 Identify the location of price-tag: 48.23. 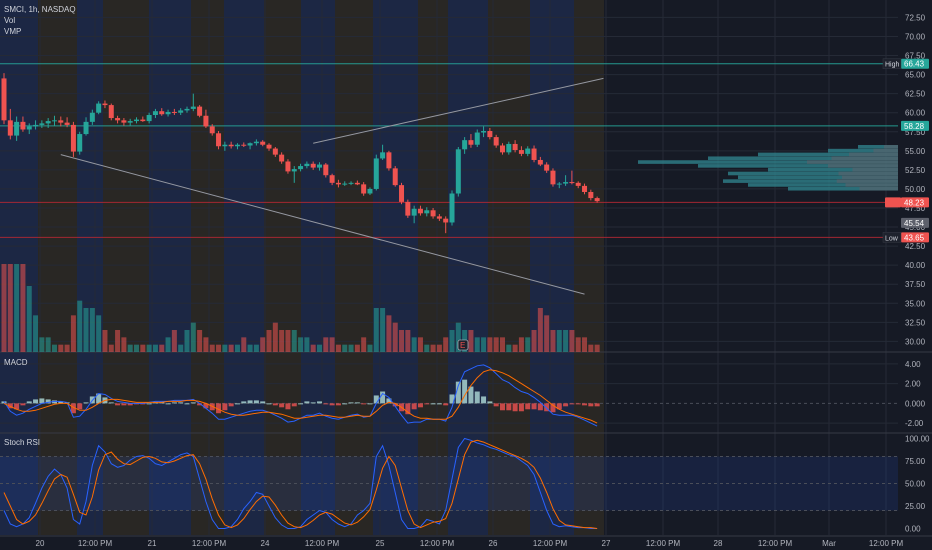
(915, 202).